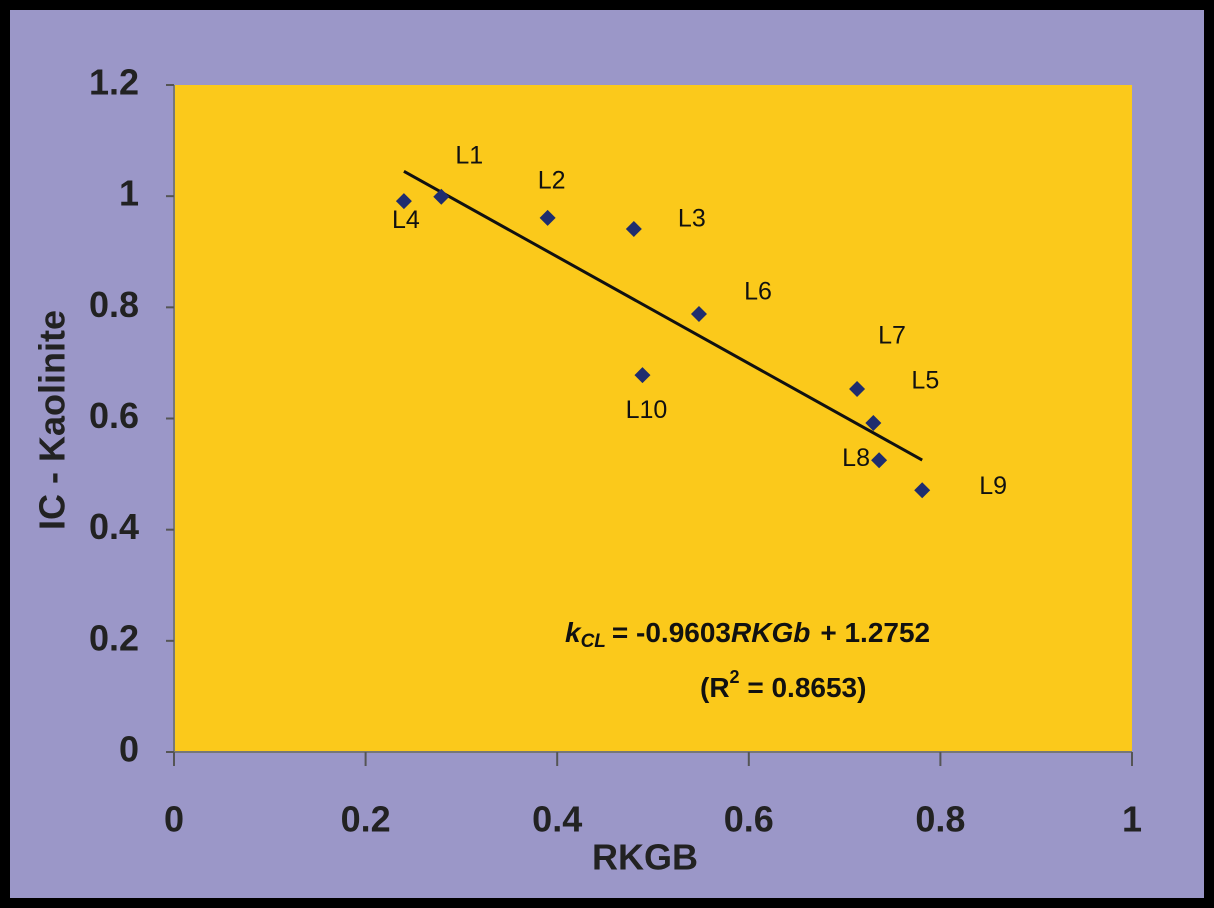 This screenshot has height=908, width=1214. Describe the element at coordinates (129, 193) in the screenshot. I see `y-tick-label: 1` at that location.